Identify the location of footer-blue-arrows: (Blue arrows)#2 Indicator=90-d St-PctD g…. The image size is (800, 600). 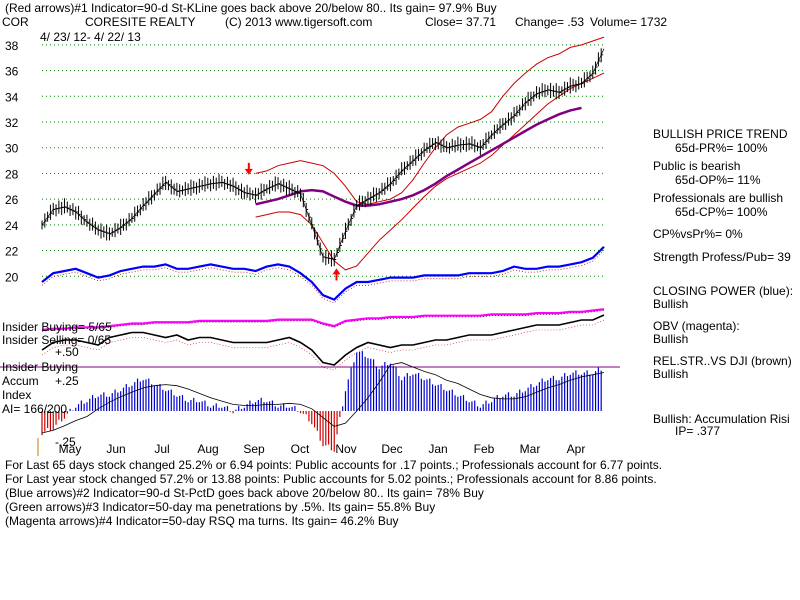
(244, 493).